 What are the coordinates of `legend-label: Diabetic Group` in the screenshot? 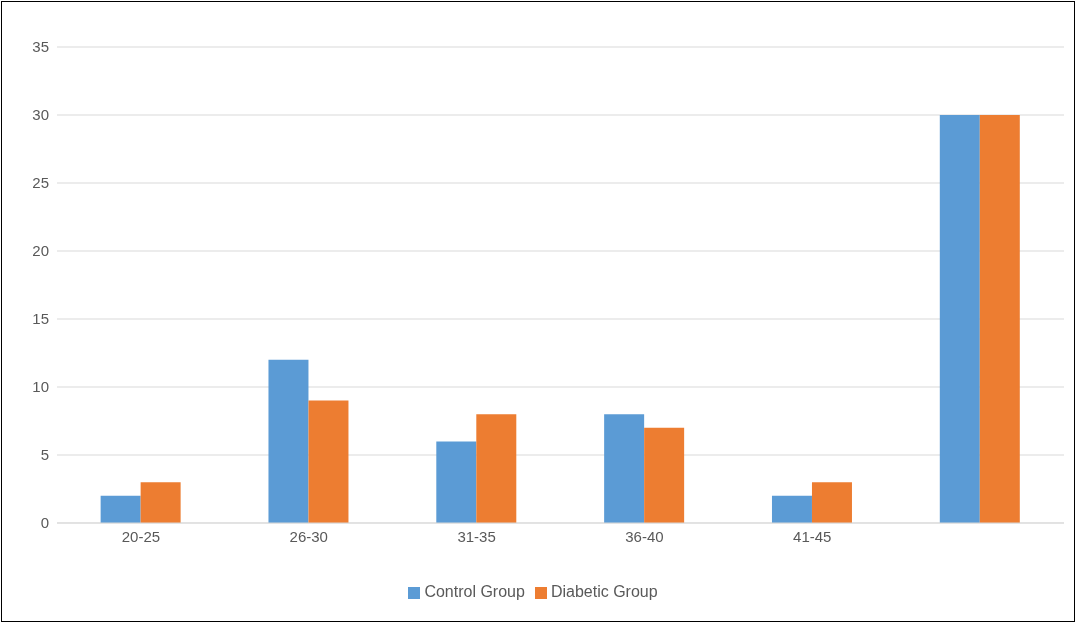 It's located at (604, 591).